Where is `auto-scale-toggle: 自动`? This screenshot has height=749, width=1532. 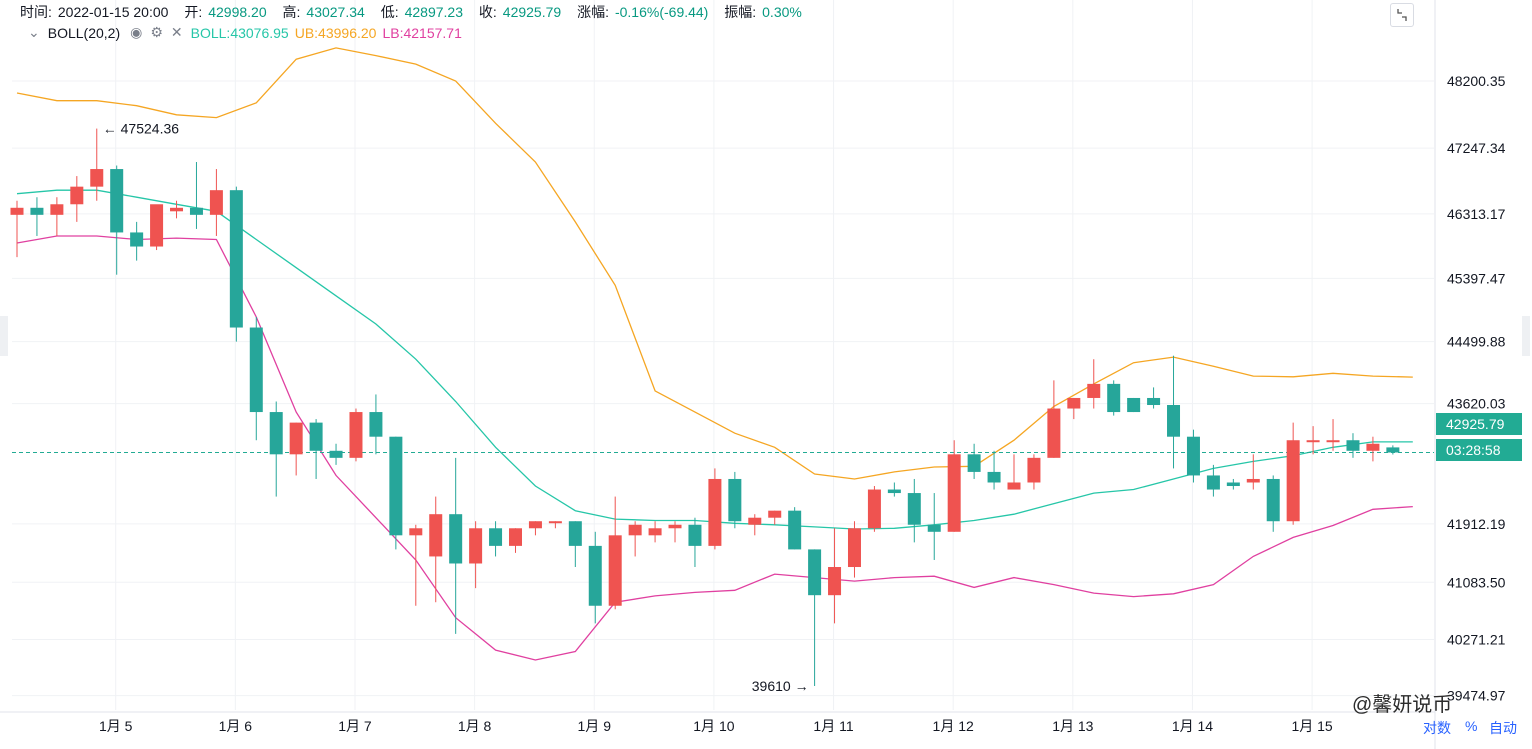
auto-scale-toggle: 自动 is located at coordinates (1503, 728).